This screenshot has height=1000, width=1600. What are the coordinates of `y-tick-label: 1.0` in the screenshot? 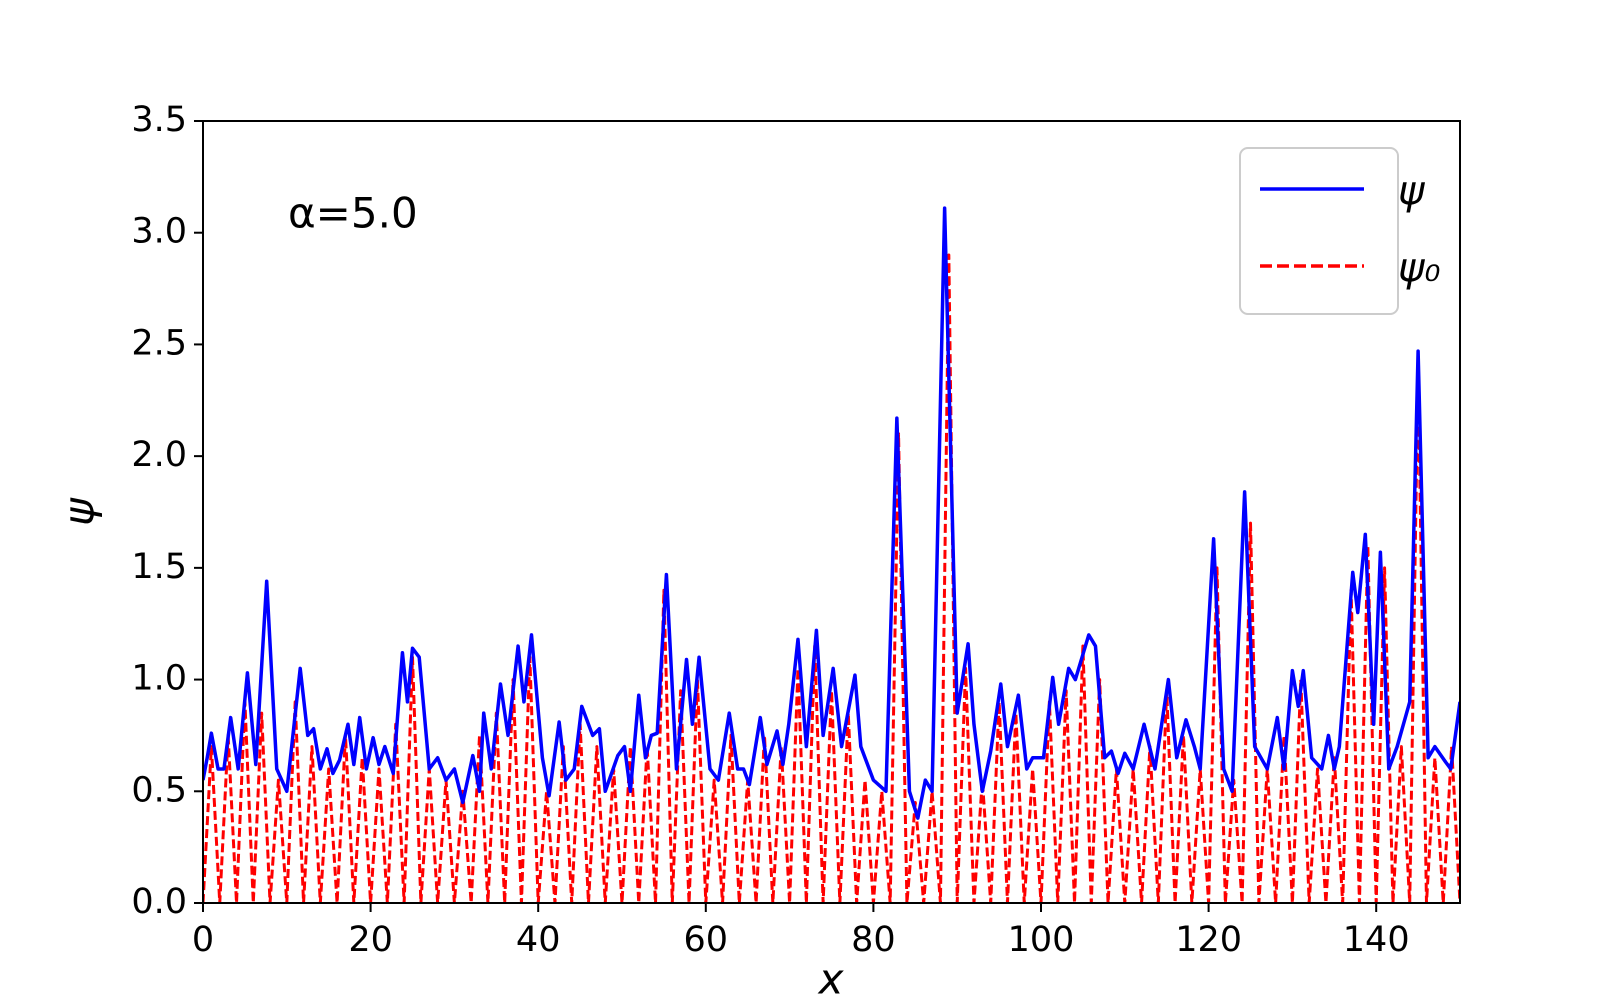 It's located at (159, 679).